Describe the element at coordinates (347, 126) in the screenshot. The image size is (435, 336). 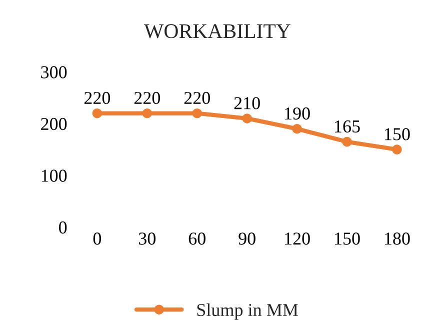
I see `data-label: 165` at that location.